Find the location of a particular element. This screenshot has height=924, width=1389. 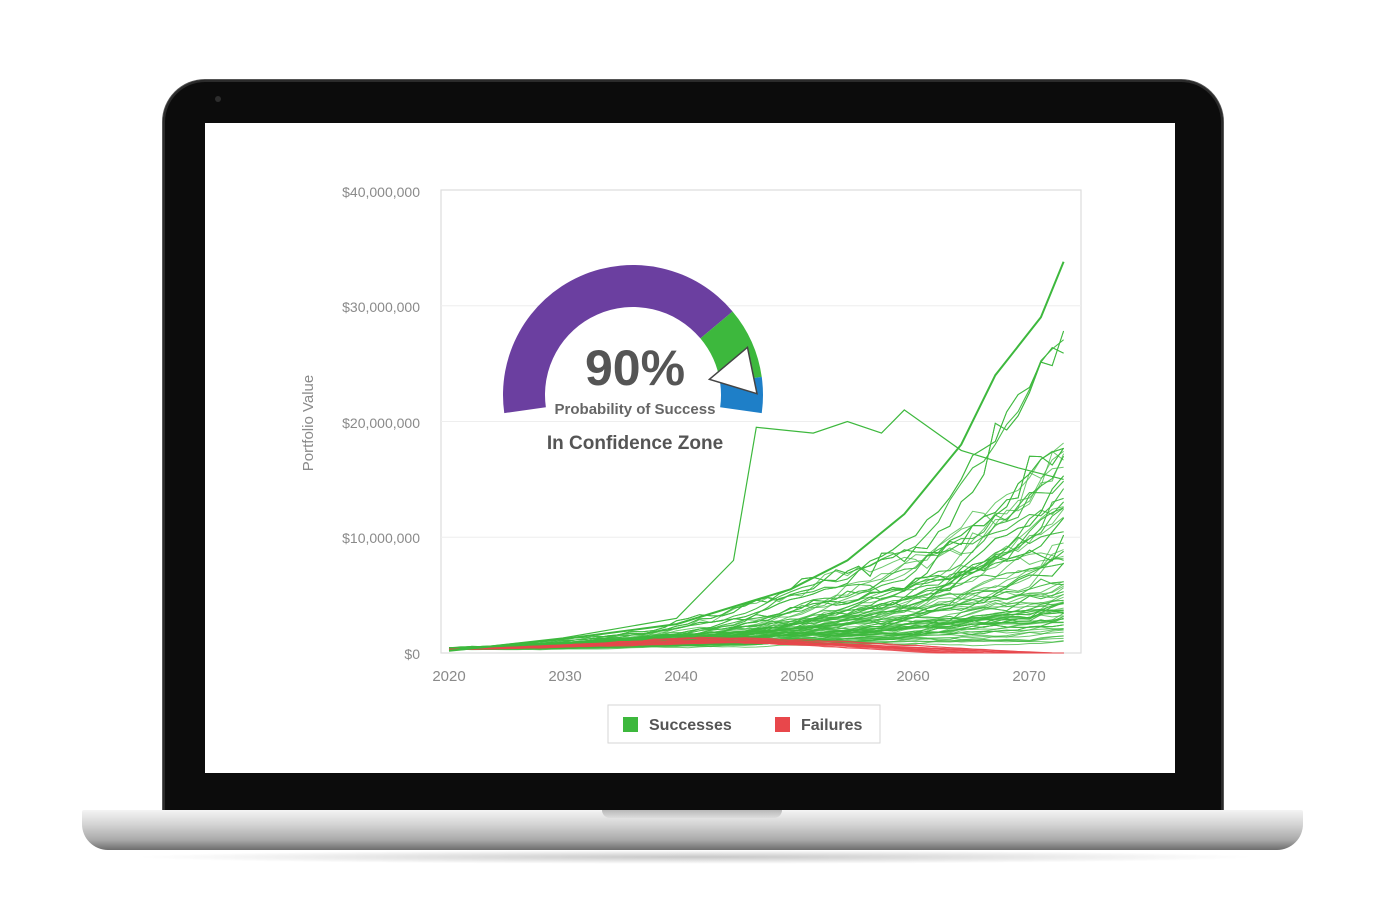

x-tick-label: 2050 is located at coordinates (796, 676).